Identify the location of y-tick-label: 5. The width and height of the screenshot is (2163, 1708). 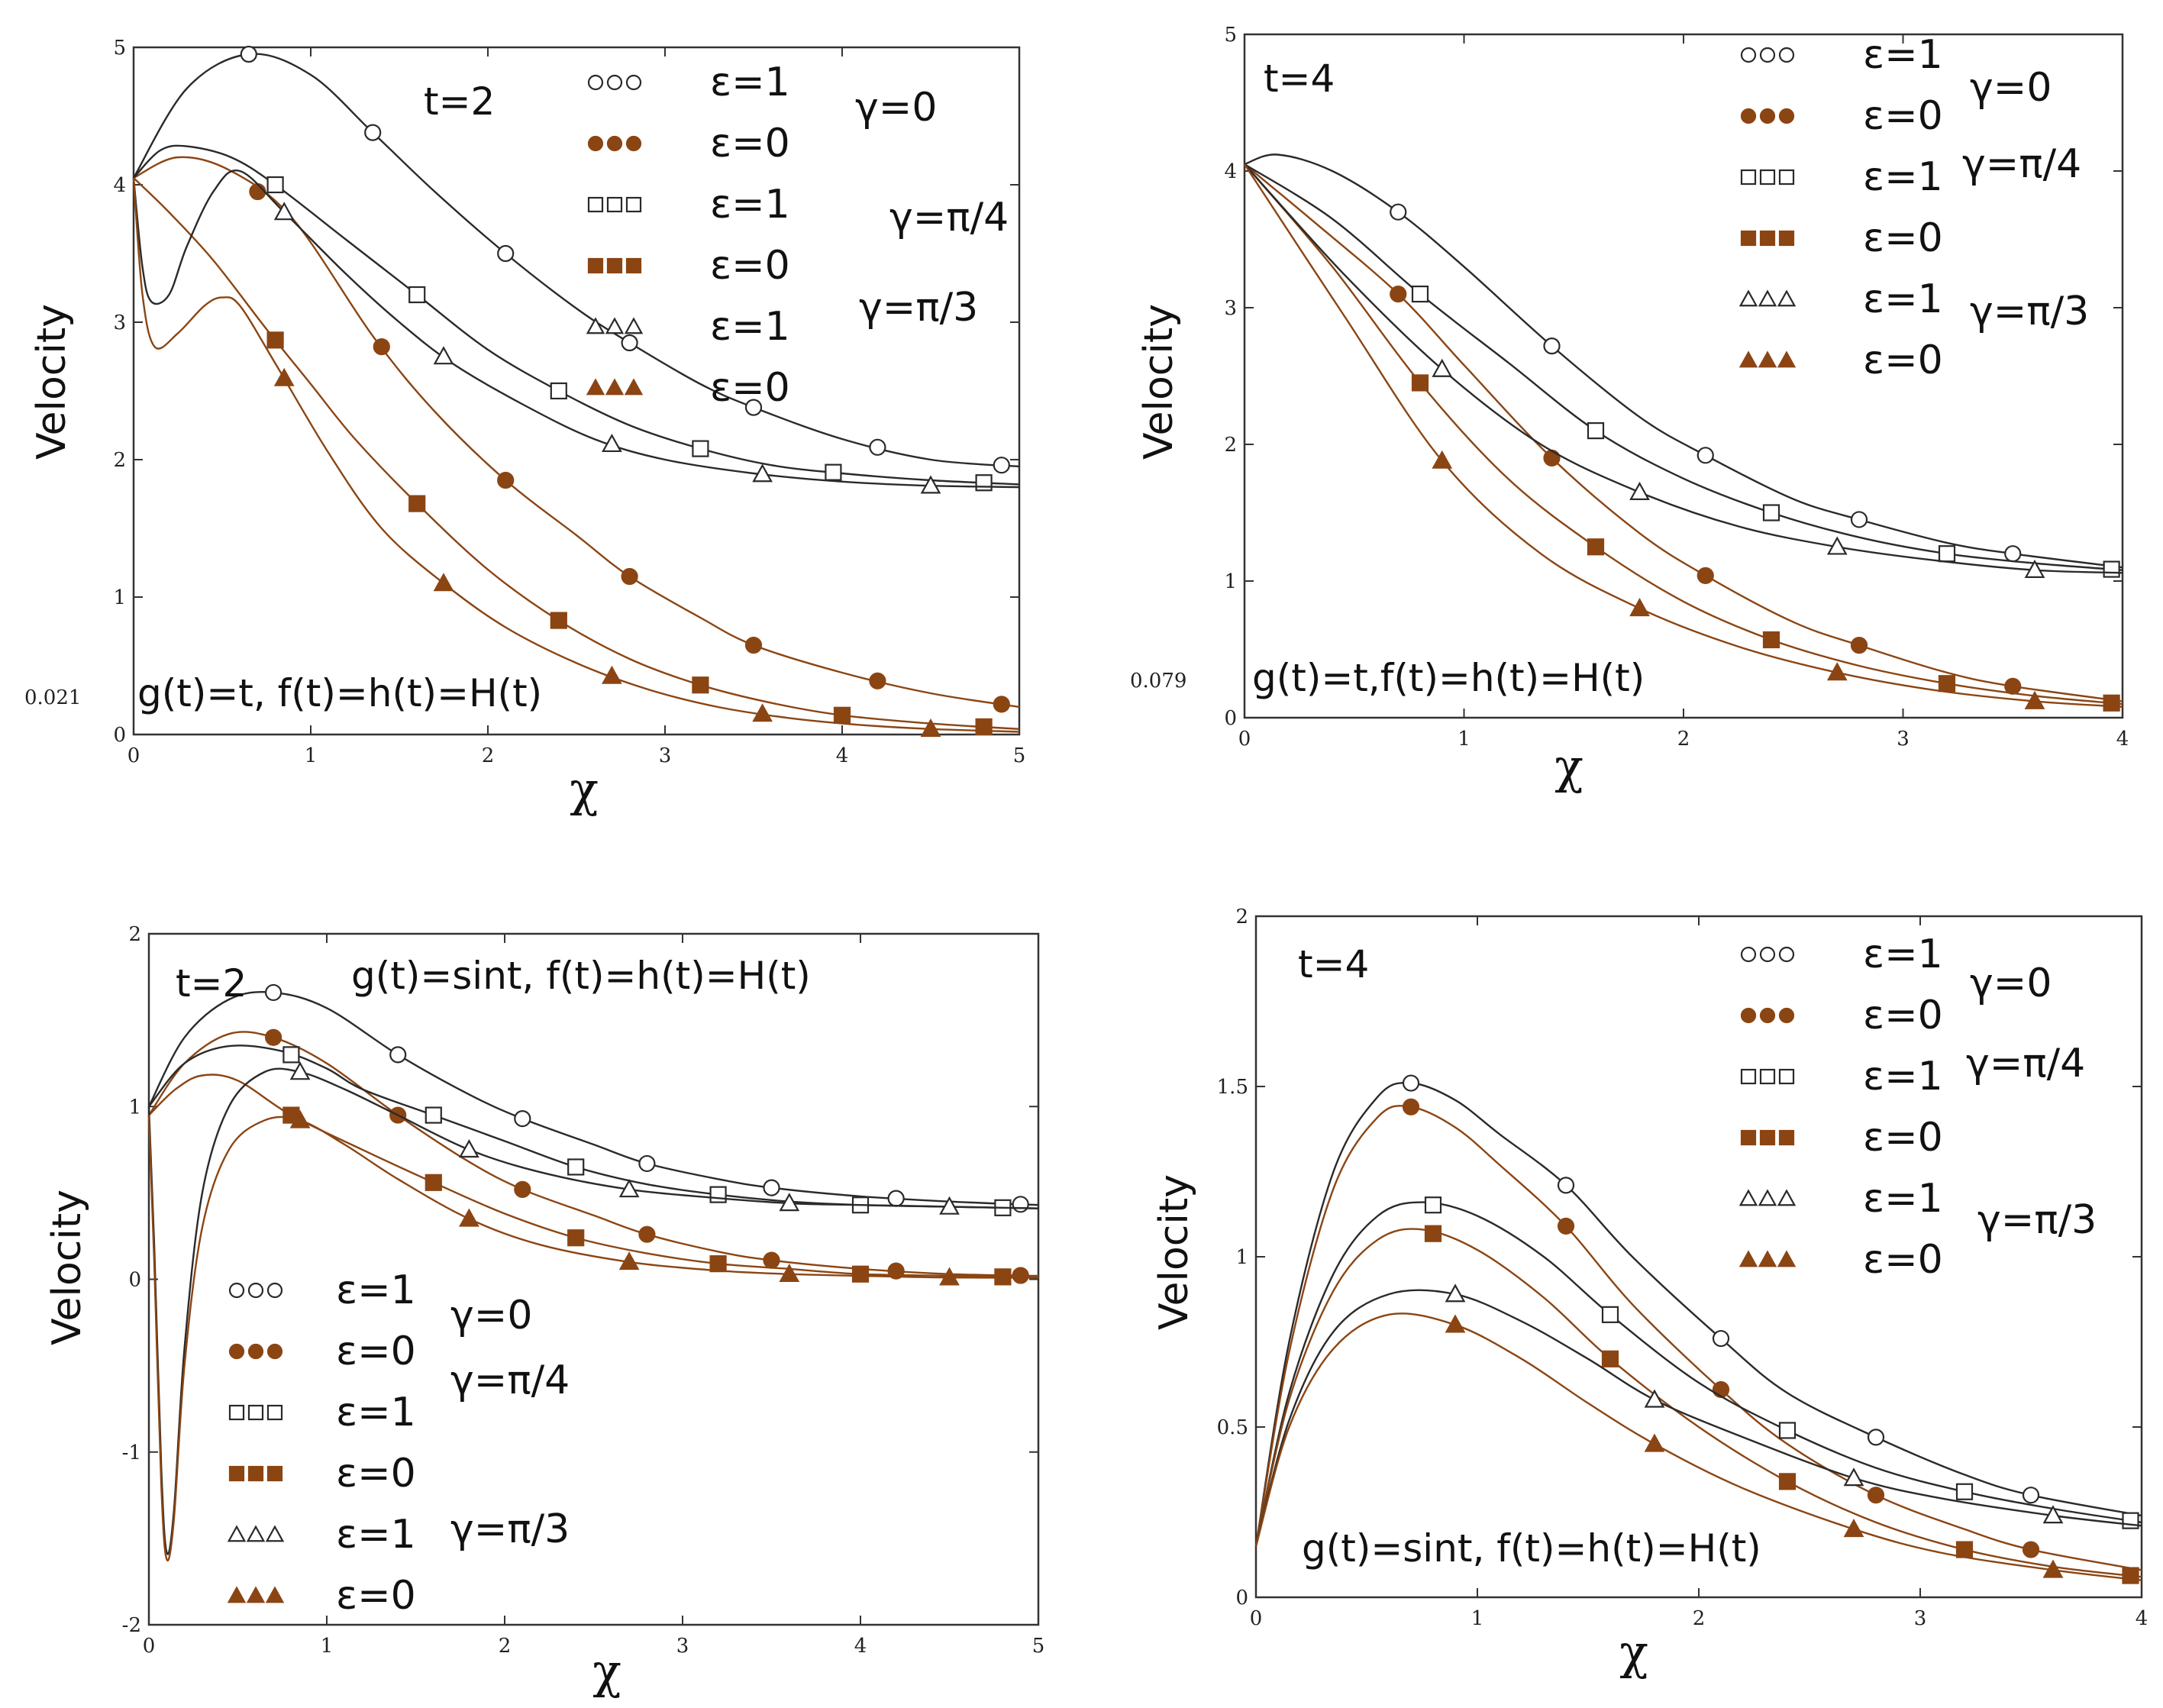
(119, 48).